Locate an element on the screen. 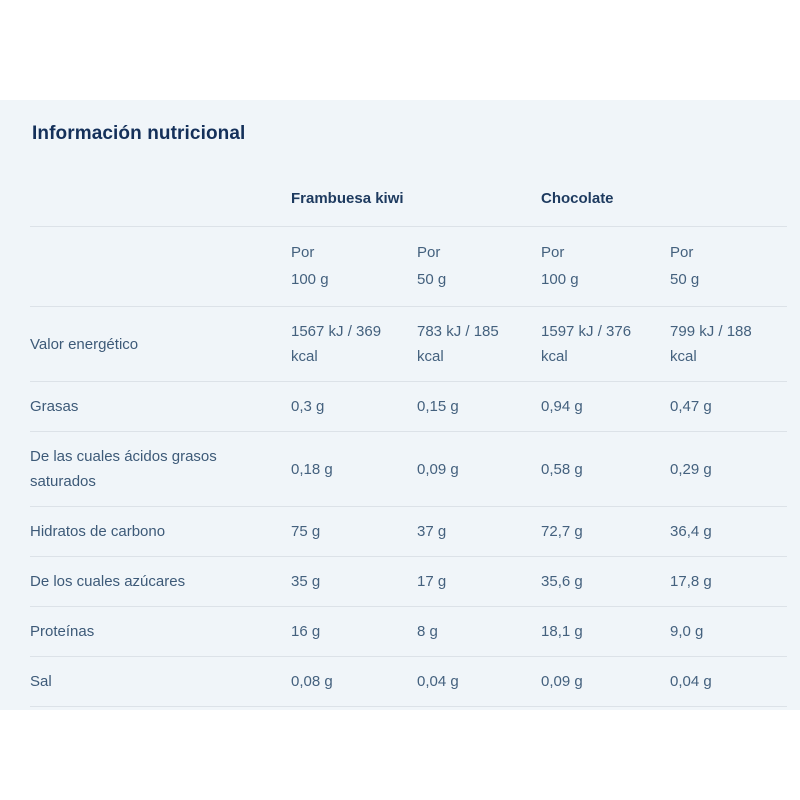  value-cell: 75 g is located at coordinates (354, 531).